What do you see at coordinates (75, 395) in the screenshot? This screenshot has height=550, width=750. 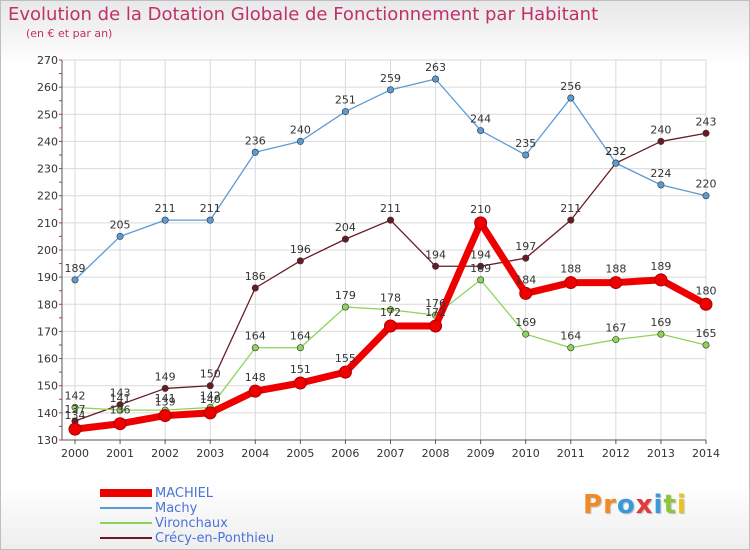 I see `data-label: 142` at bounding box center [75, 395].